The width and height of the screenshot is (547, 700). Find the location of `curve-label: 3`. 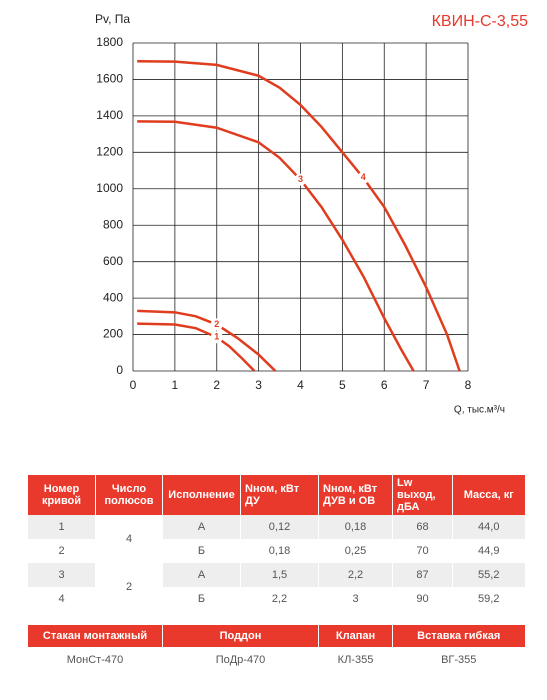

curve-label: 3 is located at coordinates (300, 179).